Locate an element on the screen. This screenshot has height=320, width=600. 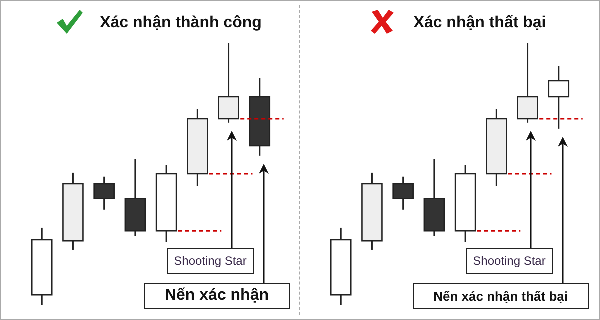
chart-title: Xác nhận thành công is located at coordinates (181, 23).